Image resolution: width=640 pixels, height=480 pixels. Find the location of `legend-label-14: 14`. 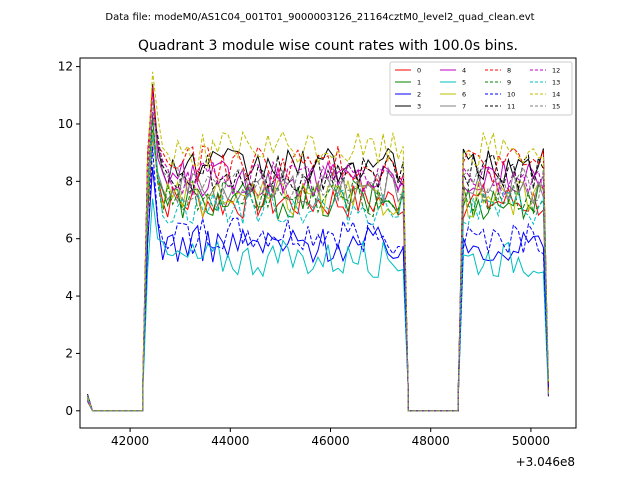

legend-label-14: 14 is located at coordinates (556, 95).